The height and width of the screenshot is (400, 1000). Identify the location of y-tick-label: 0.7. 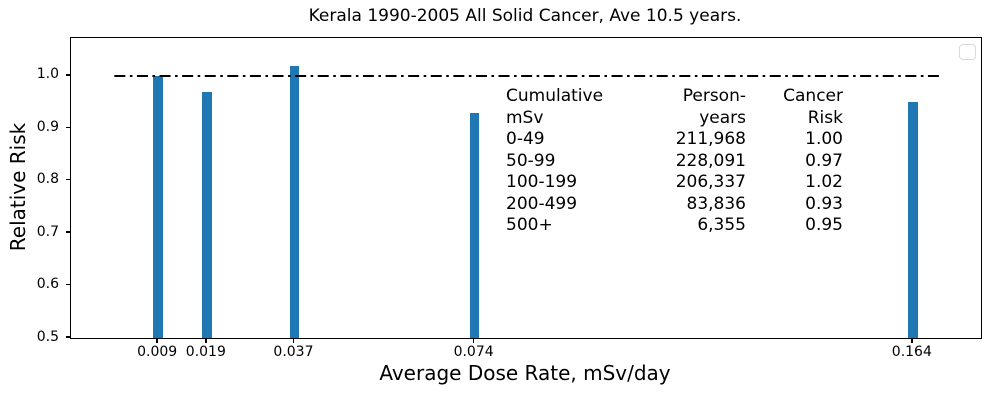
(47, 231).